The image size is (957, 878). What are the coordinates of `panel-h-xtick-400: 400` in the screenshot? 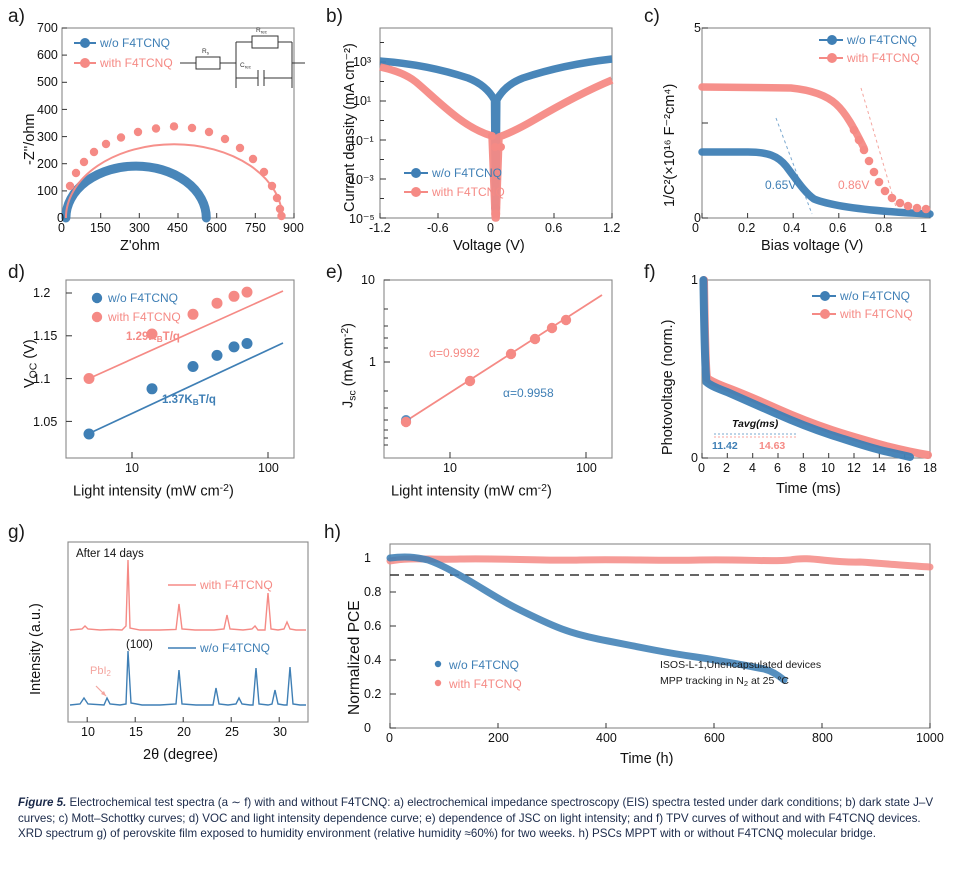 It's located at (606, 738).